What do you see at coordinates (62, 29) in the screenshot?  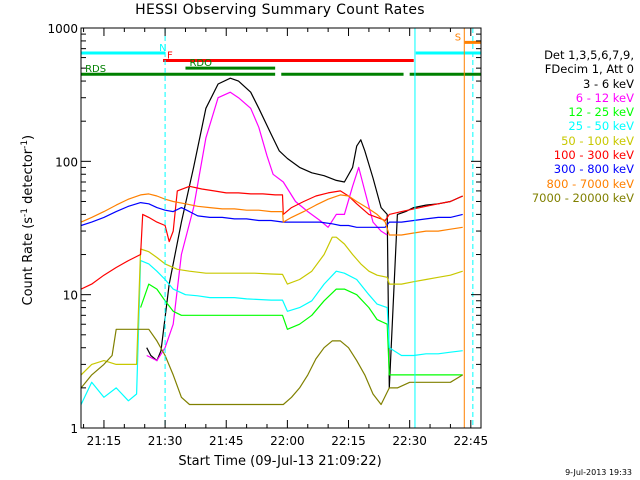 I see `y-tick-label-3: 1000` at bounding box center [62, 29].